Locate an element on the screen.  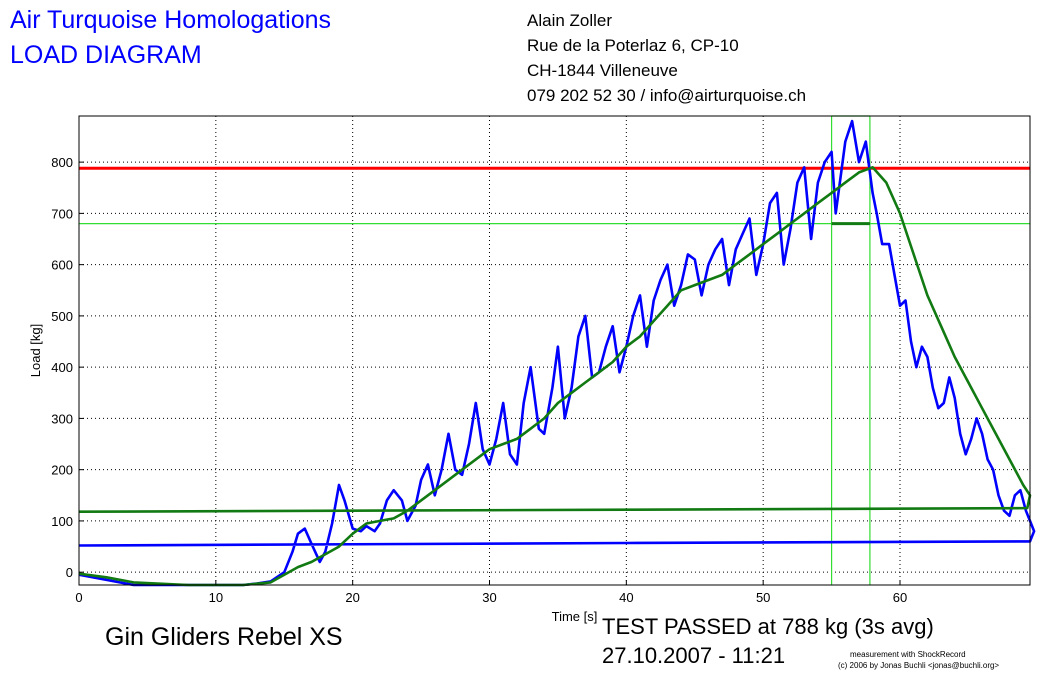
x-axis-label: Time [s] is located at coordinates (575, 616).